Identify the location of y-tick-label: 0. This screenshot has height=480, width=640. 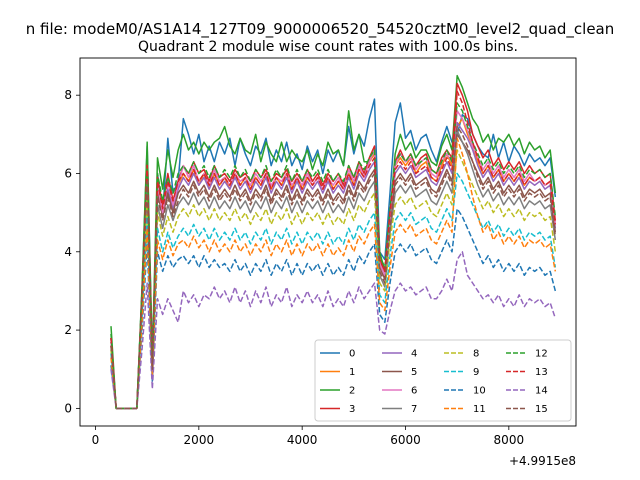
(68, 408).